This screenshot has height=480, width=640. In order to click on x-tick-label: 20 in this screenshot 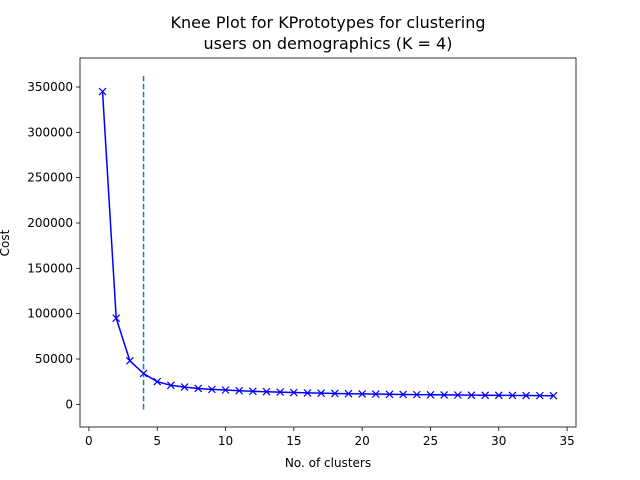, I will do `click(362, 441)`.